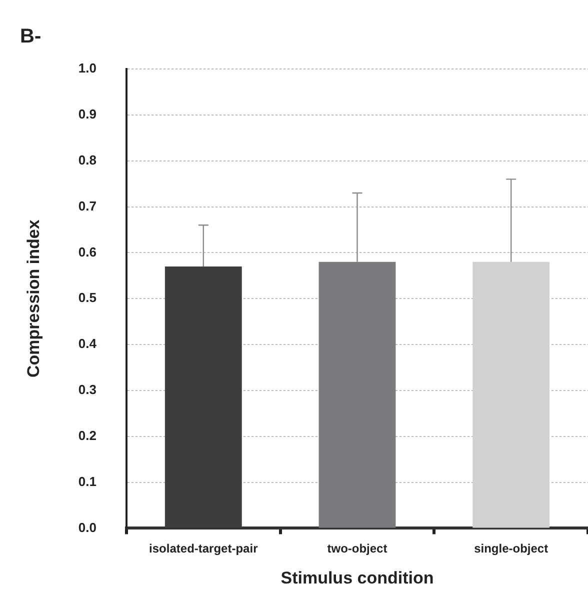 This screenshot has height=603, width=588. Describe the element at coordinates (87, 252) in the screenshot. I see `y-tick-label: 0.6` at that location.